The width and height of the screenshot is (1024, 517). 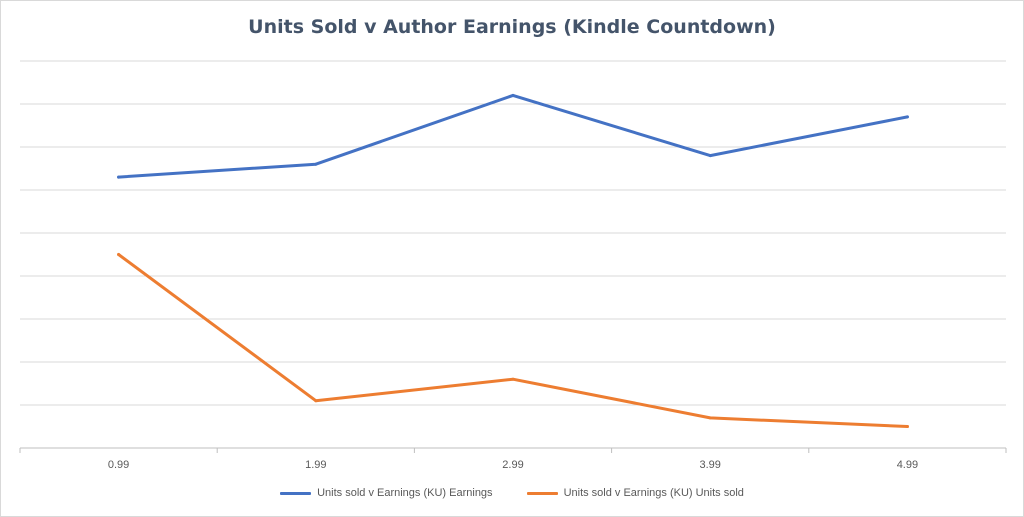 I want to click on x-tick-label: 0.99, so click(x=118, y=465).